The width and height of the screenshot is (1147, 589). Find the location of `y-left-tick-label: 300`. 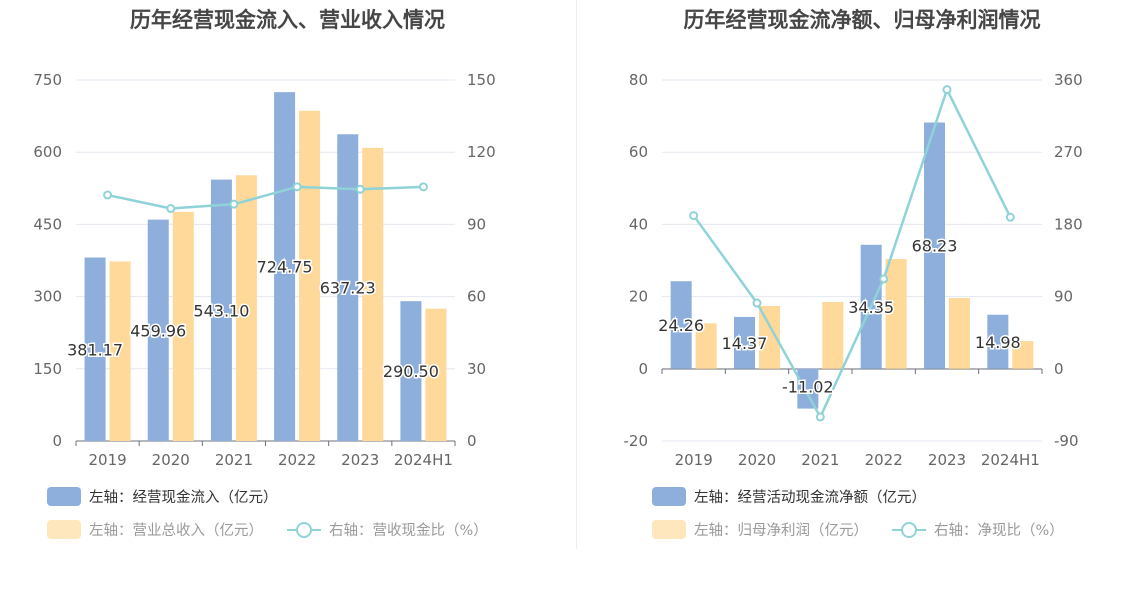

y-left-tick-label: 300 is located at coordinates (47, 297).